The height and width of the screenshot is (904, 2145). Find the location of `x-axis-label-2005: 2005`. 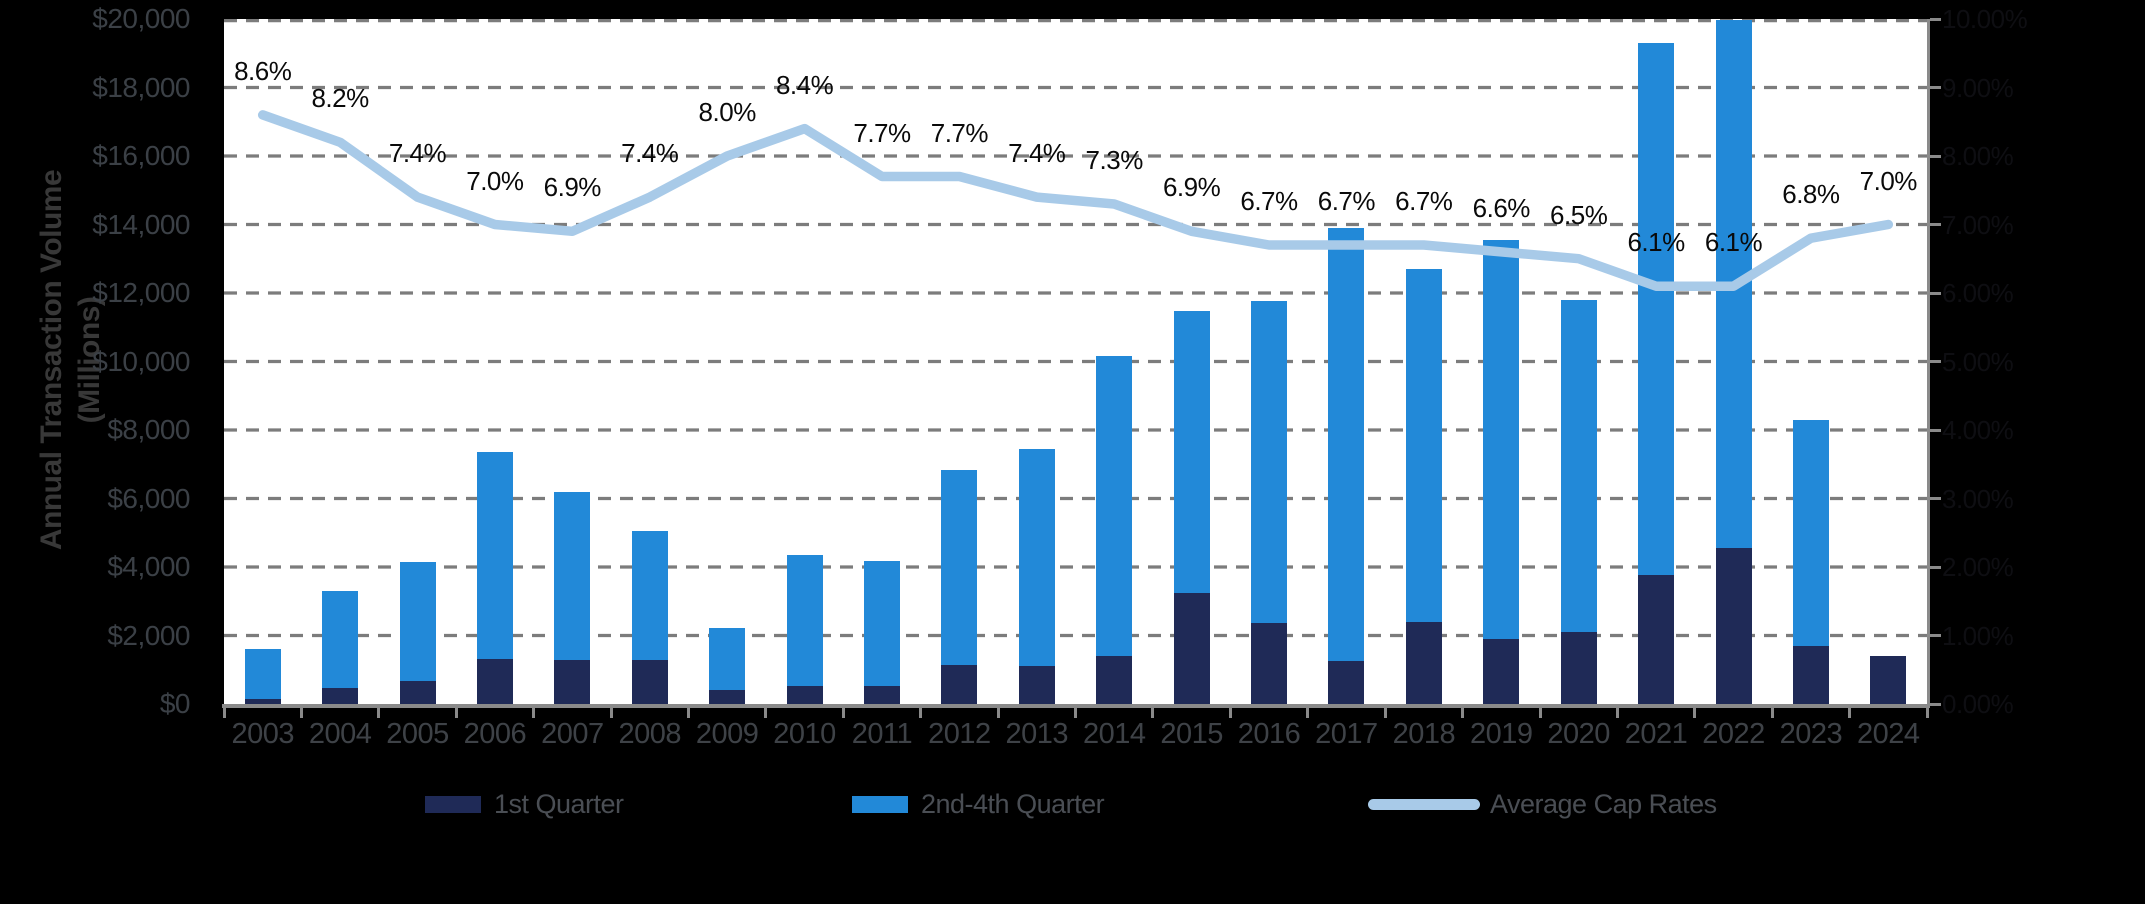

x-axis-label-2005: 2005 is located at coordinates (417, 734).